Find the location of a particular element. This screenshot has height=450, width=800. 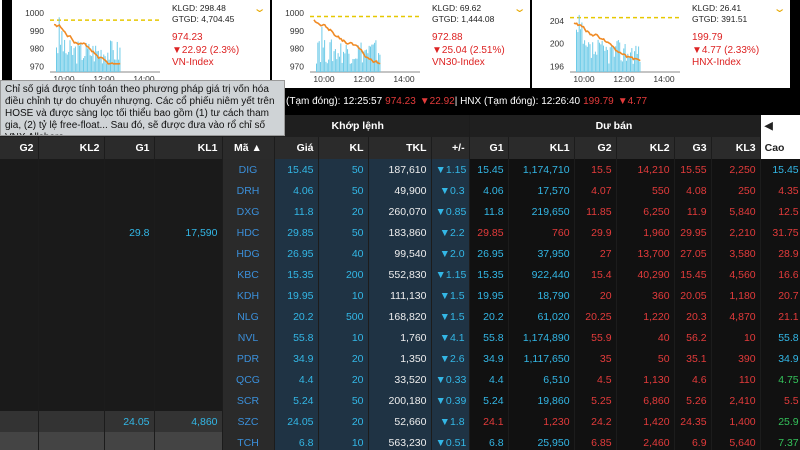

table-cell: ▼0.33 is located at coordinates (450, 379).